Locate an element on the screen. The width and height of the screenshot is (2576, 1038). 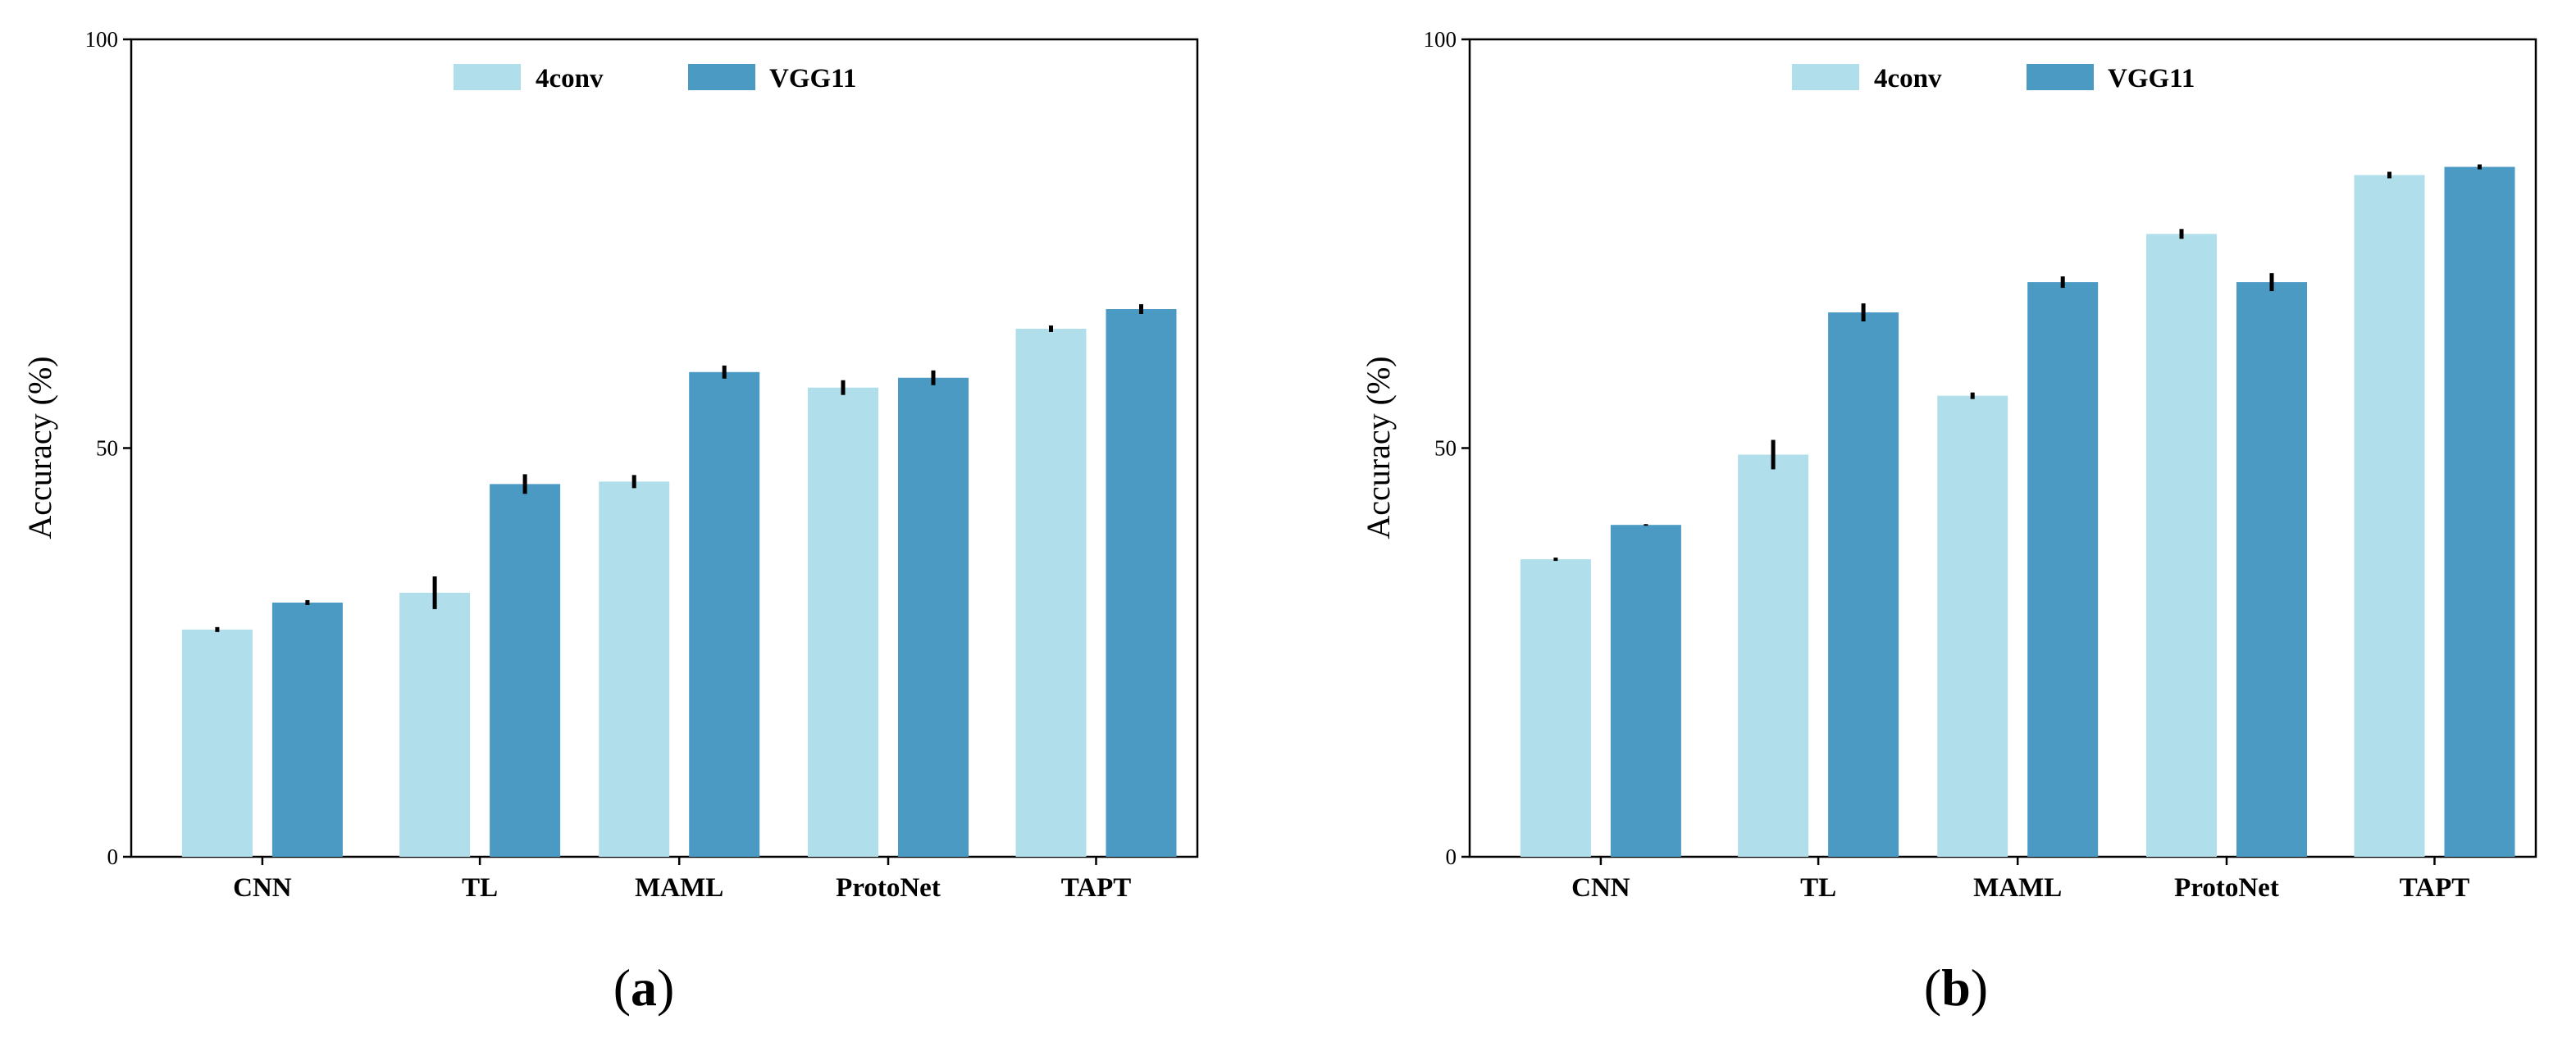
bar-a-4conv-maml is located at coordinates (634, 669).